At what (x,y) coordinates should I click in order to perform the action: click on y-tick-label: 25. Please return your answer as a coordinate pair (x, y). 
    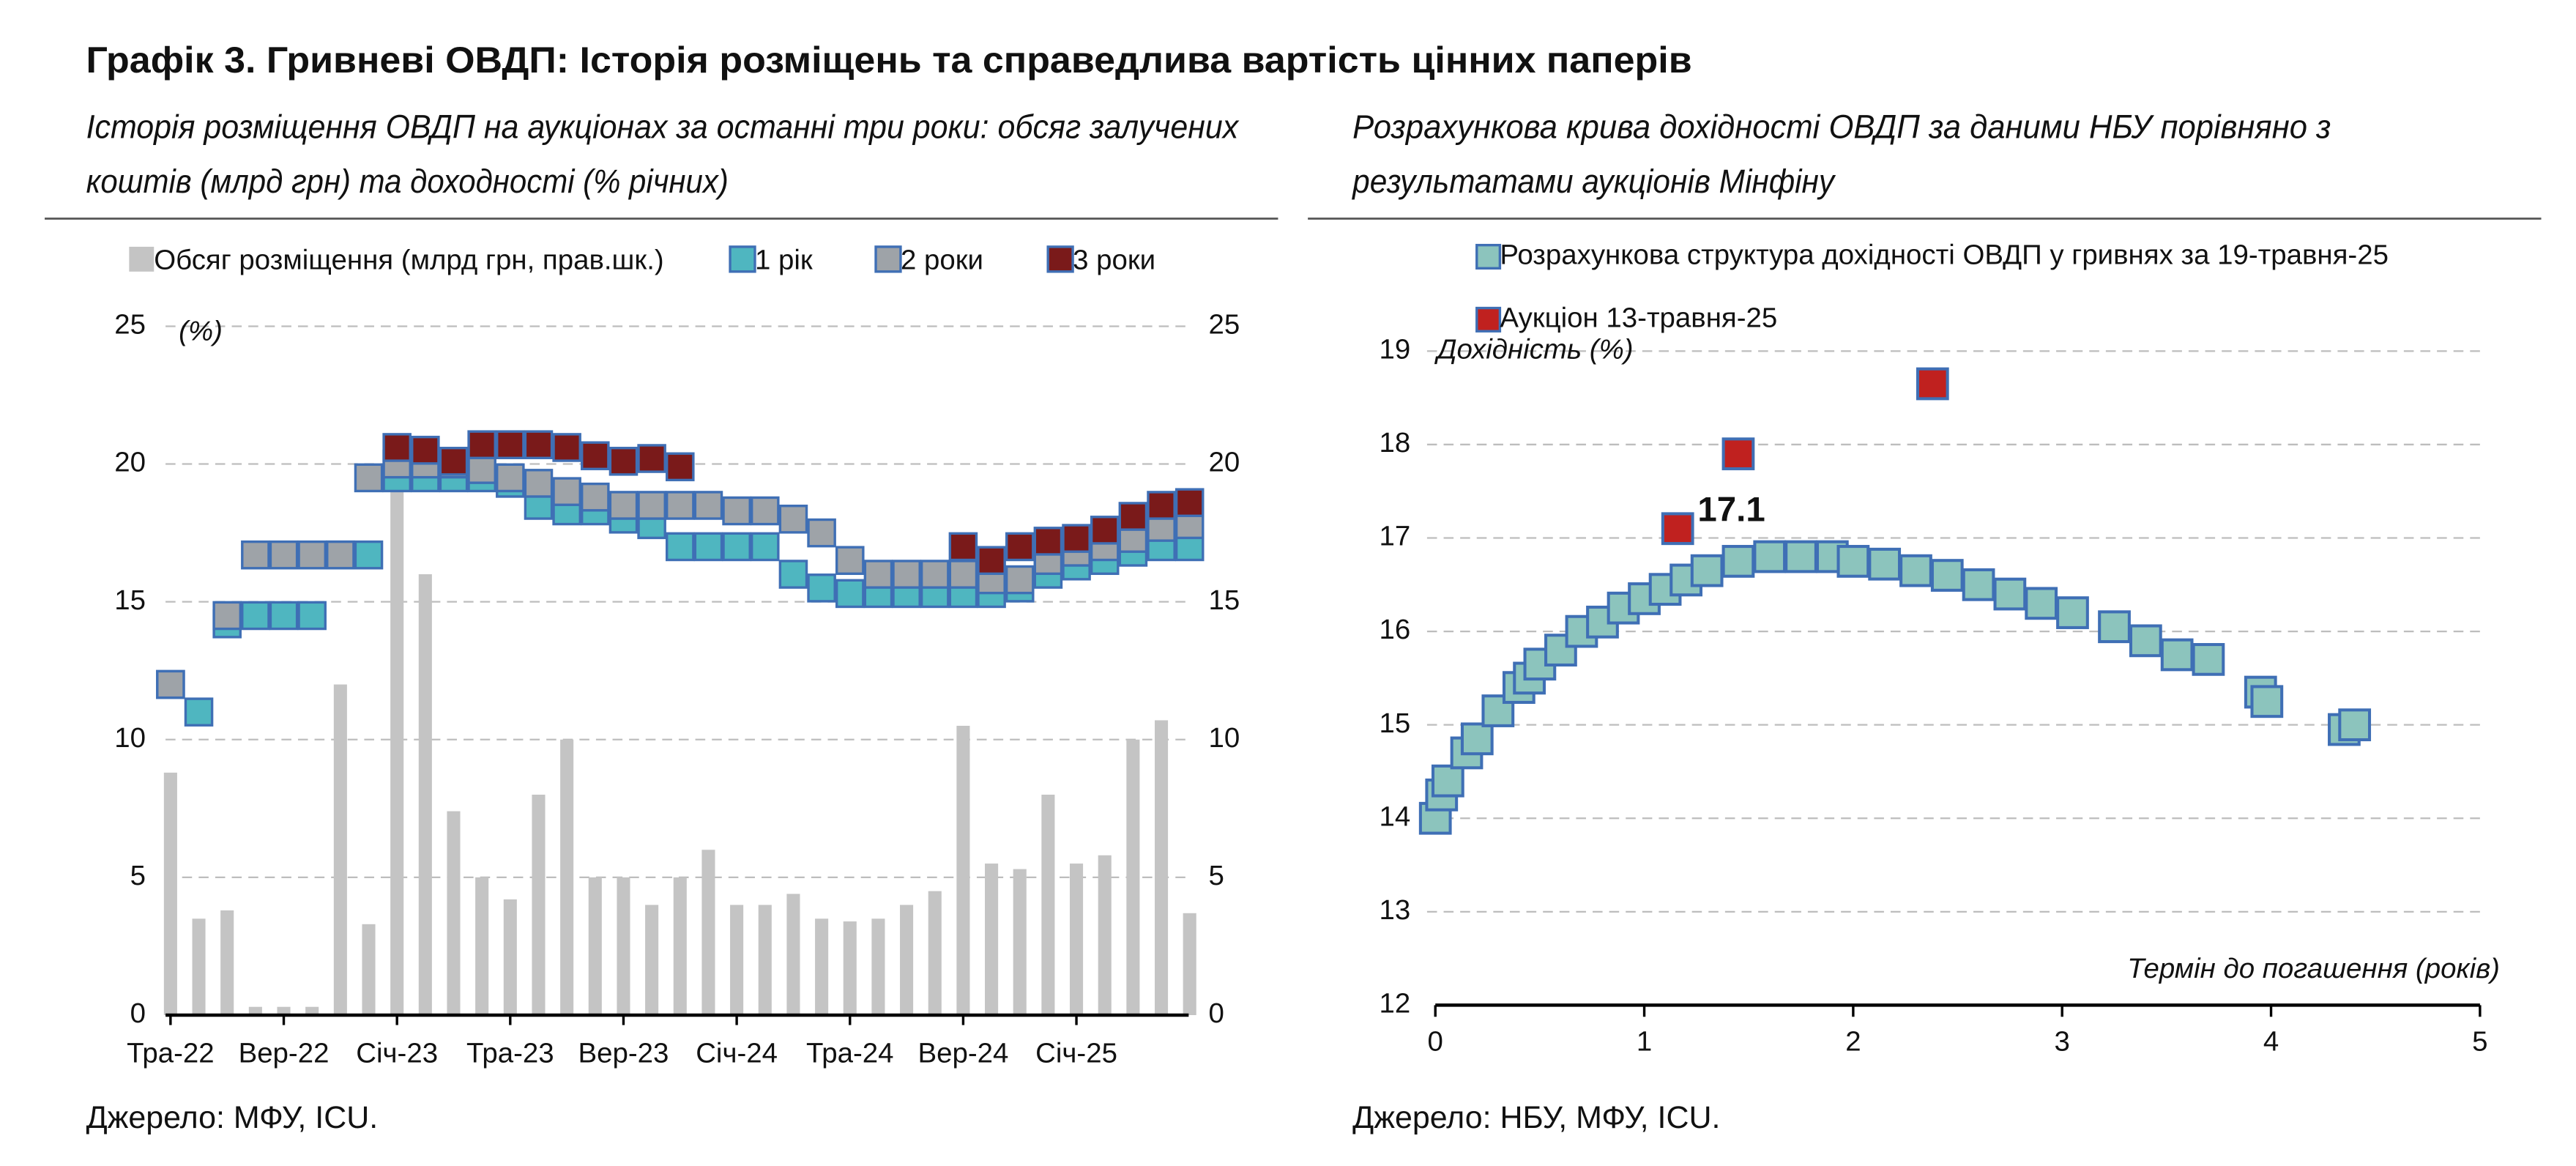
    Looking at the image, I should click on (130, 325).